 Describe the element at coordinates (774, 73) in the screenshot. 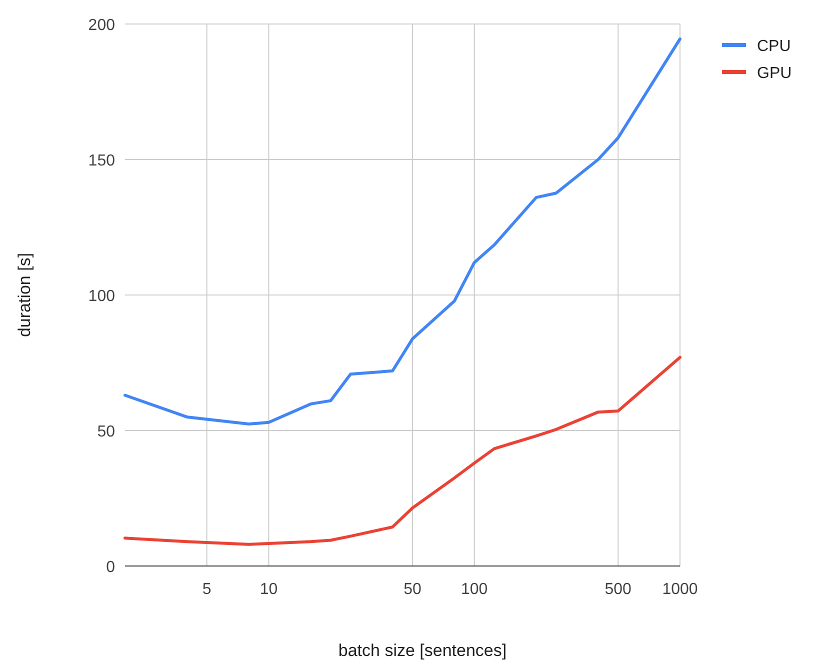

I see `legend-label: GPU` at that location.